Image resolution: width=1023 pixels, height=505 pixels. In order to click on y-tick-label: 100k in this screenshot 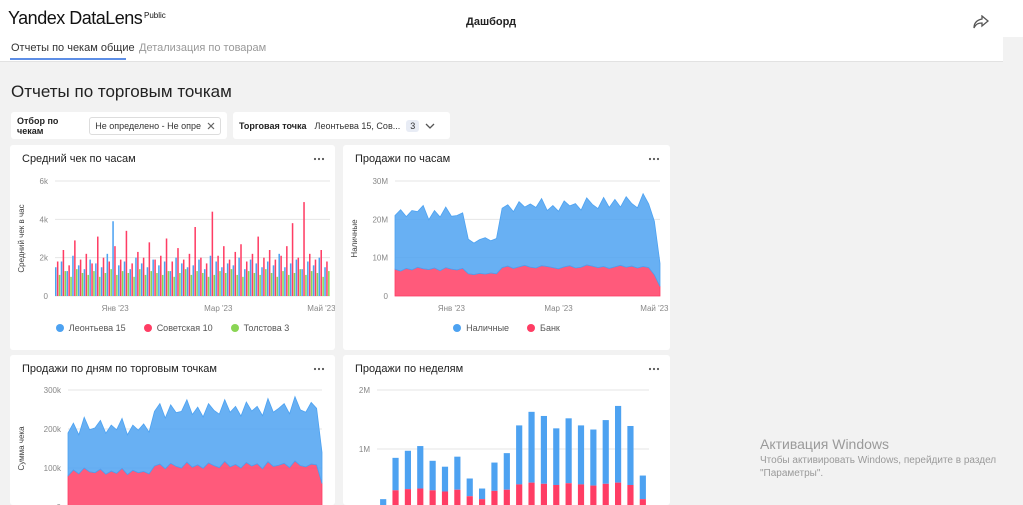, I will do `click(53, 468)`.